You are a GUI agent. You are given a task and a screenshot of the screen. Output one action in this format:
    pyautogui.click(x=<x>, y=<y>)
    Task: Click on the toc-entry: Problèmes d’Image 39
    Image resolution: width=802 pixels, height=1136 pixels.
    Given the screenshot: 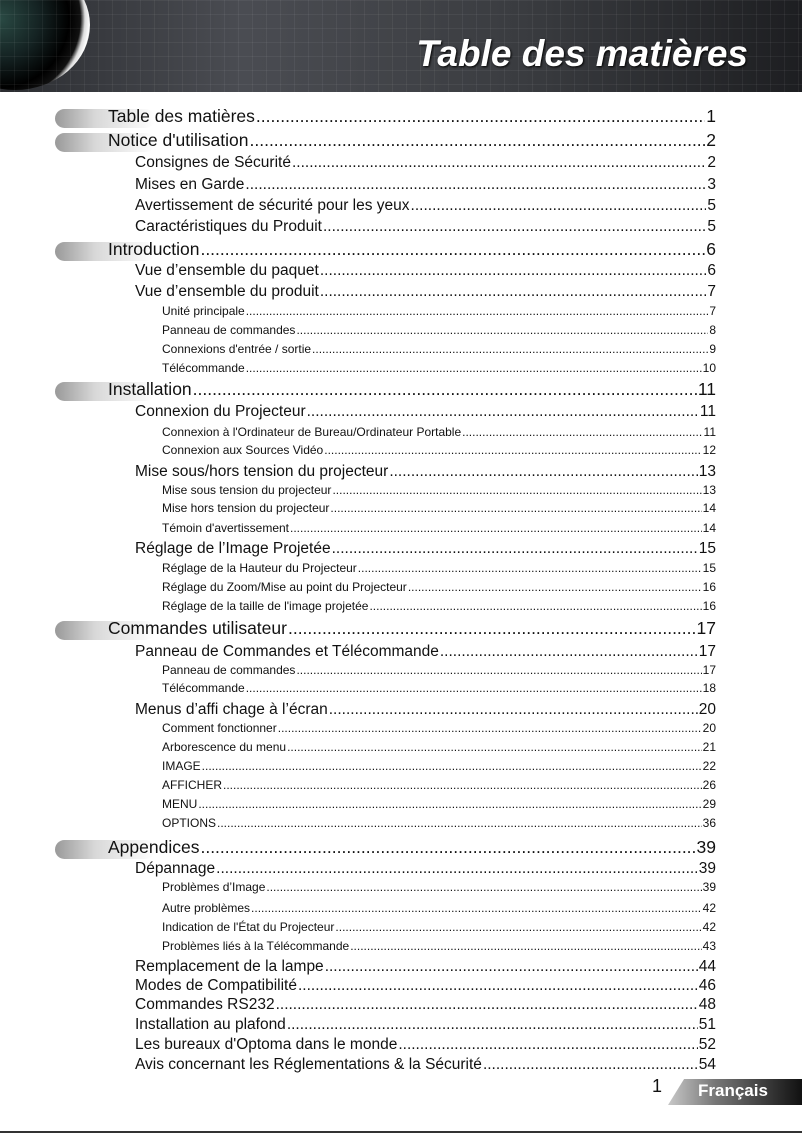 What is the action you would take?
    pyautogui.click(x=439, y=887)
    